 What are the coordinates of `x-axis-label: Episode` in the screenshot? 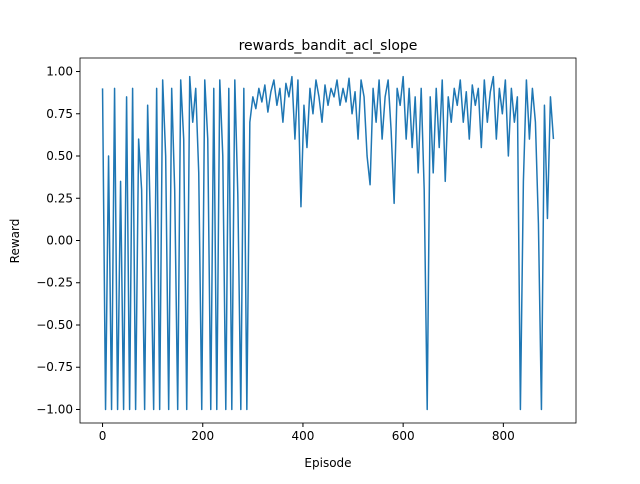 It's located at (327, 463).